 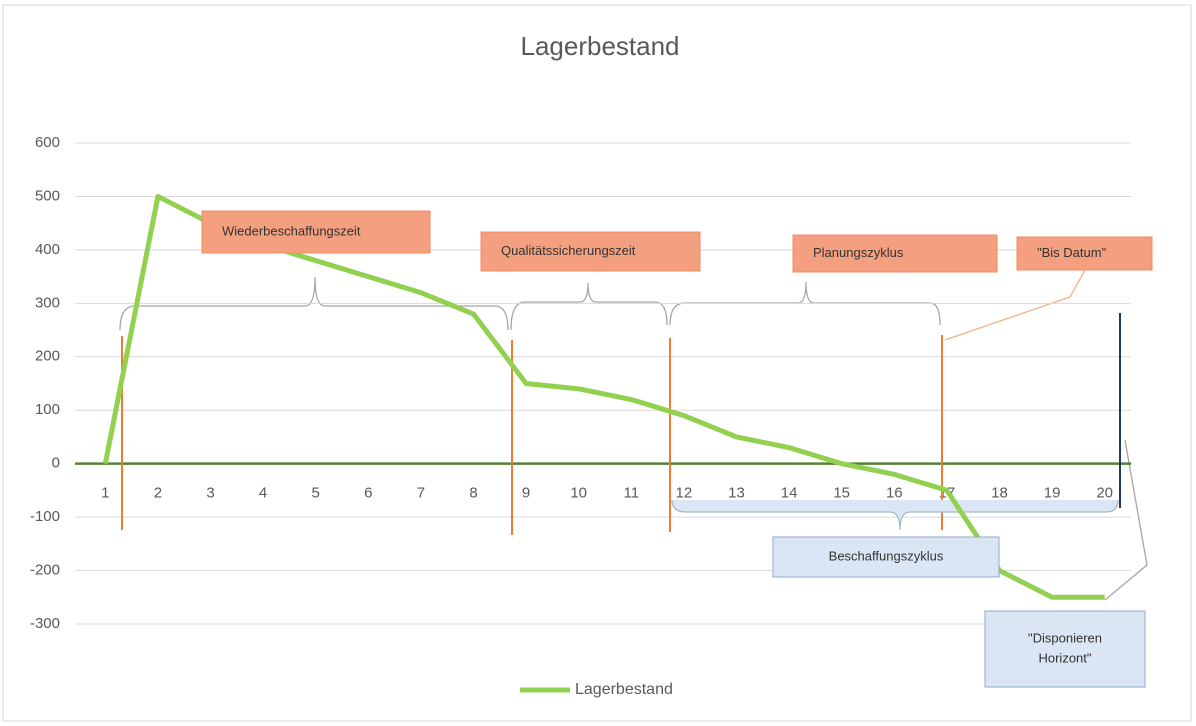 What do you see at coordinates (45, 570) in the screenshot?
I see `y-tick-label: -200` at bounding box center [45, 570].